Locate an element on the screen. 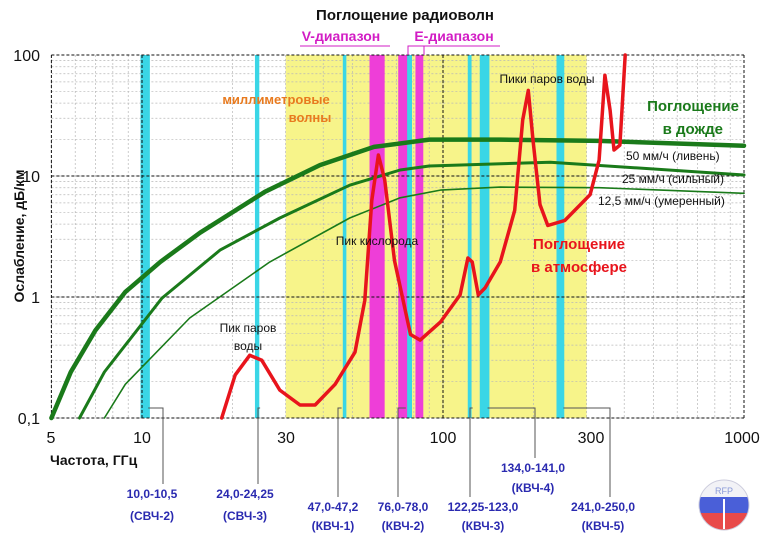  rain-label-2: в дожде is located at coordinates (693, 129).